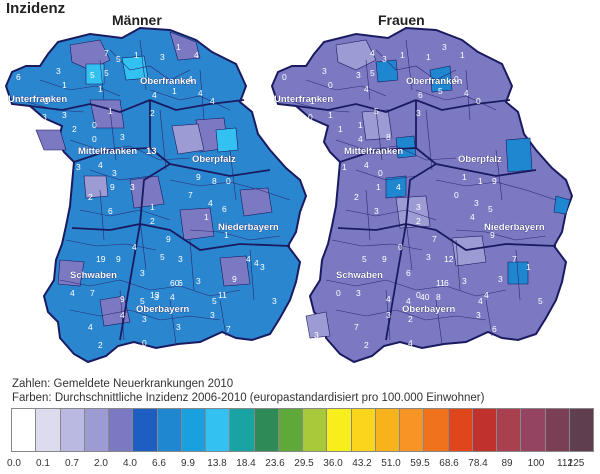  What do you see at coordinates (401, 20) in the screenshot?
I see `map-title-frauen: Frauen` at bounding box center [401, 20].